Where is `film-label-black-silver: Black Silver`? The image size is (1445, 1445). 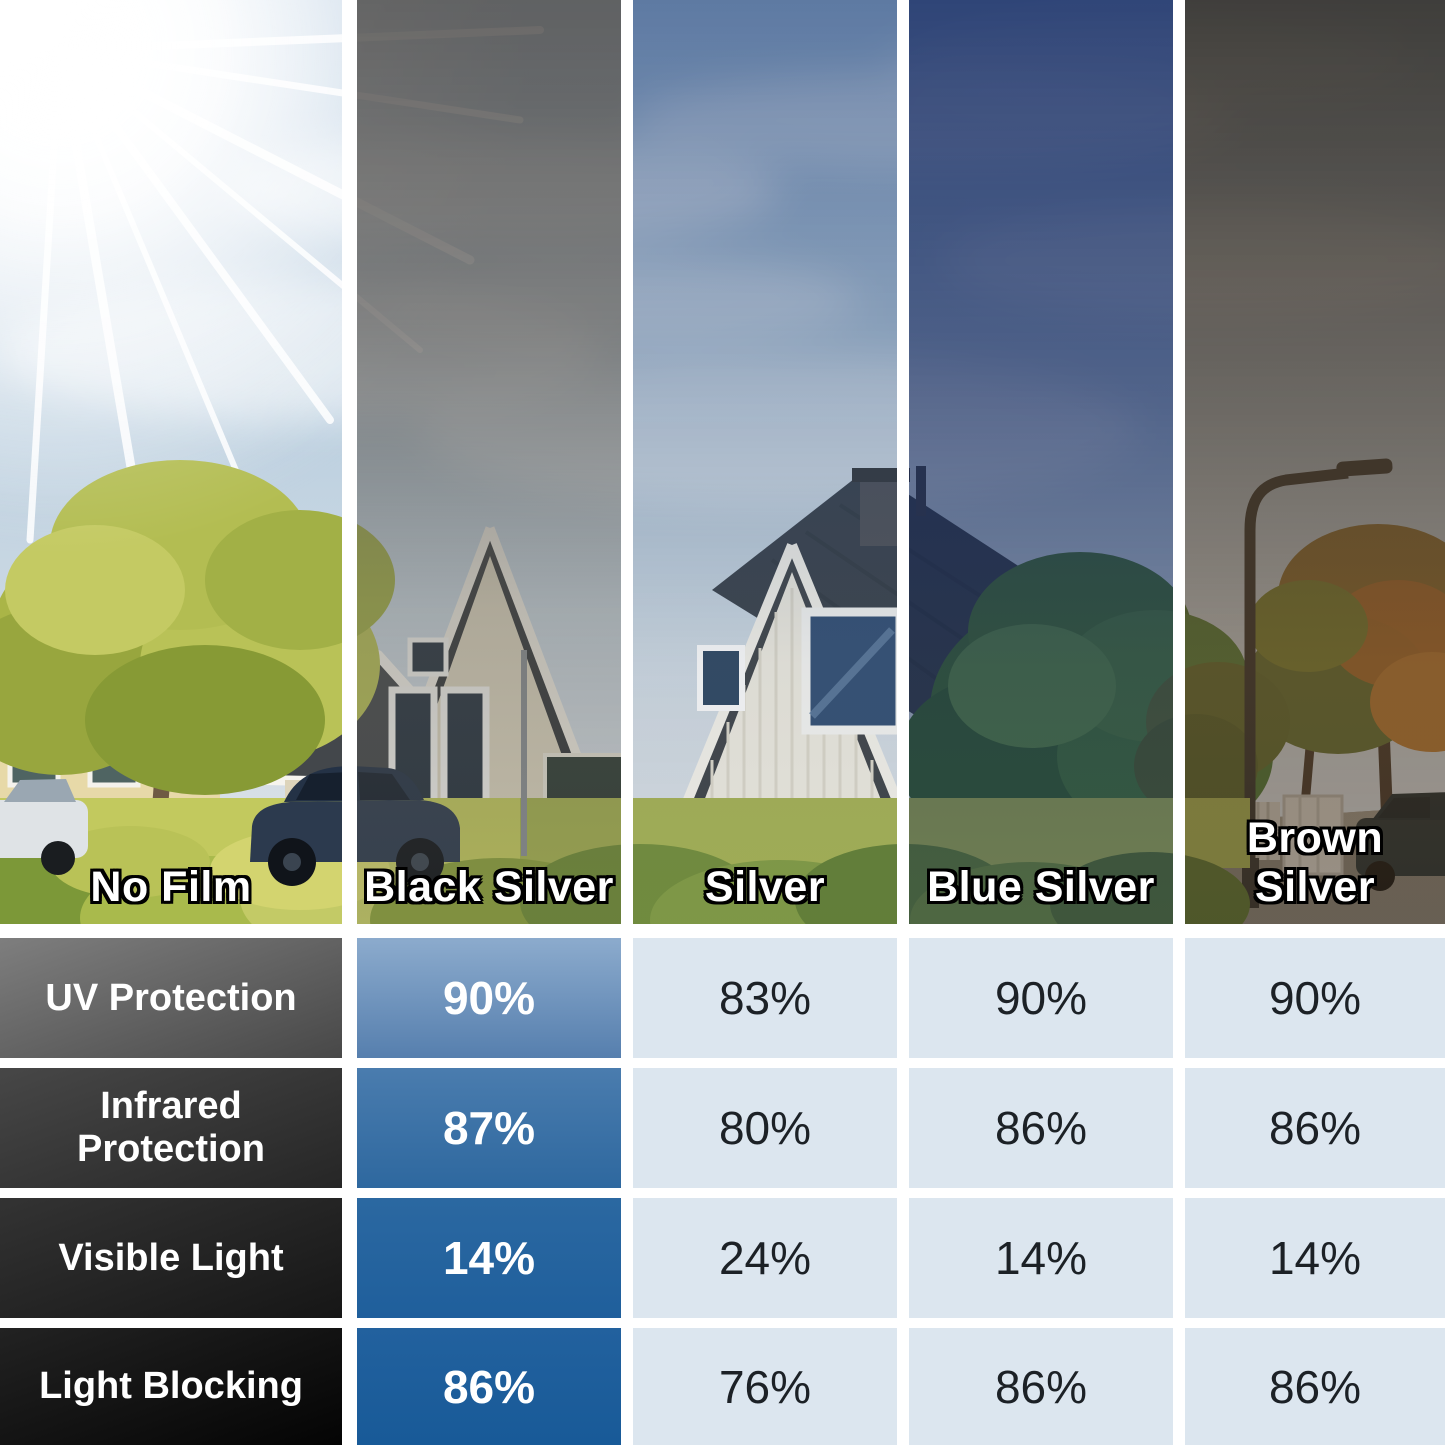
film-label-black-silver: Black Silver is located at coordinates (489, 887).